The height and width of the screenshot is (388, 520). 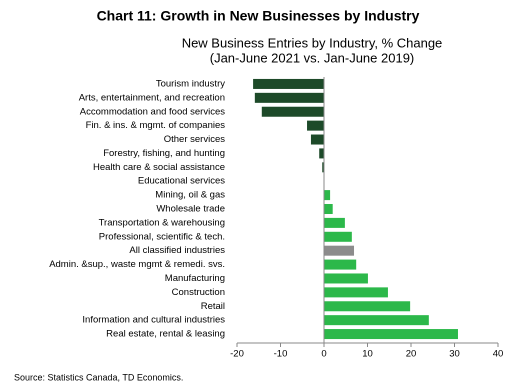 I want to click on y-tick-label: Fin. & ins. & mgmt. of companies, so click(x=156, y=125).